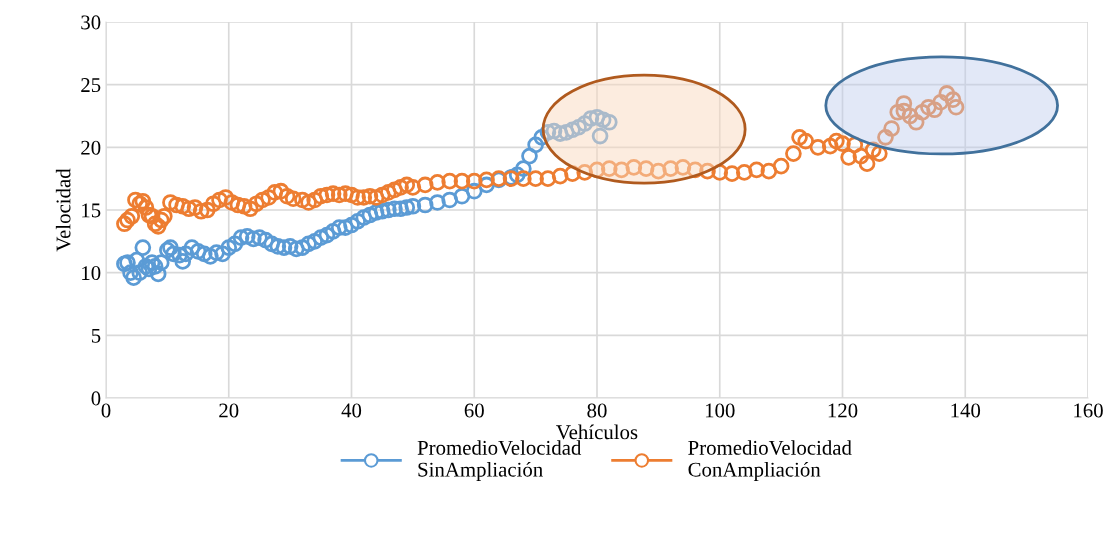  What do you see at coordinates (1088, 410) in the screenshot?
I see `x-tick-label: 160` at bounding box center [1088, 410].